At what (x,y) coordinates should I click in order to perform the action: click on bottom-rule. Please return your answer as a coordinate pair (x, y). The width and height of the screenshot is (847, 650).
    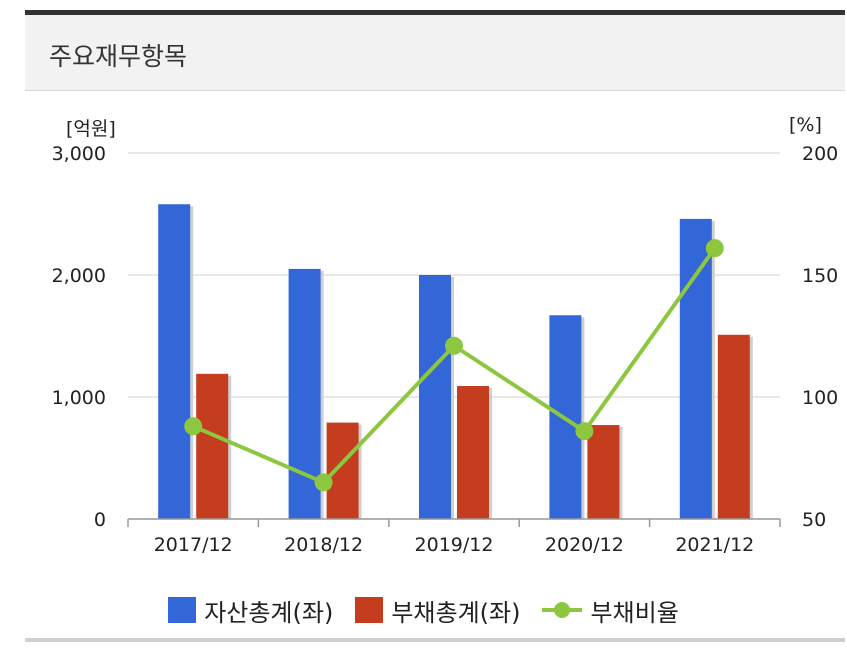
    Looking at the image, I should click on (435, 640).